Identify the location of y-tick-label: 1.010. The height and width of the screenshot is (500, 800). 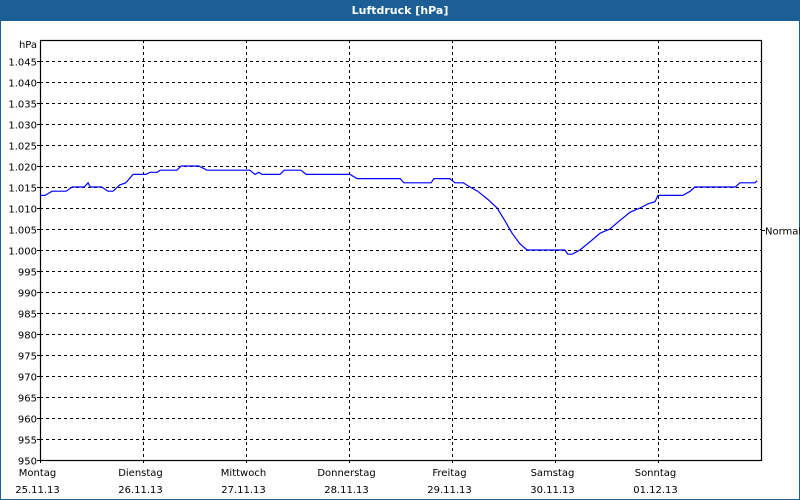
(22, 210).